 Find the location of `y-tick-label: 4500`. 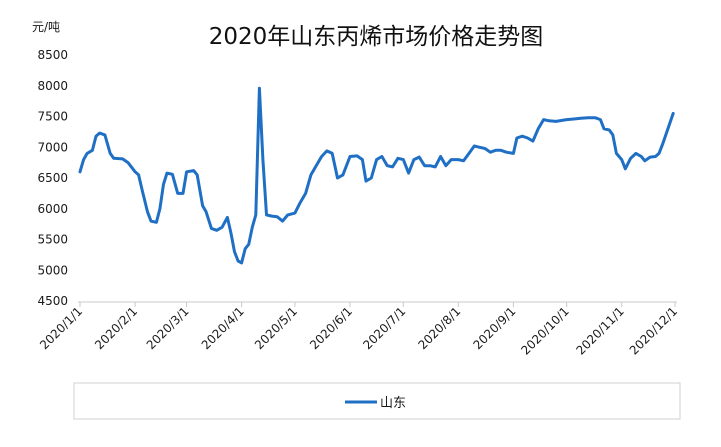

y-tick-label: 4500 is located at coordinates (52, 301).